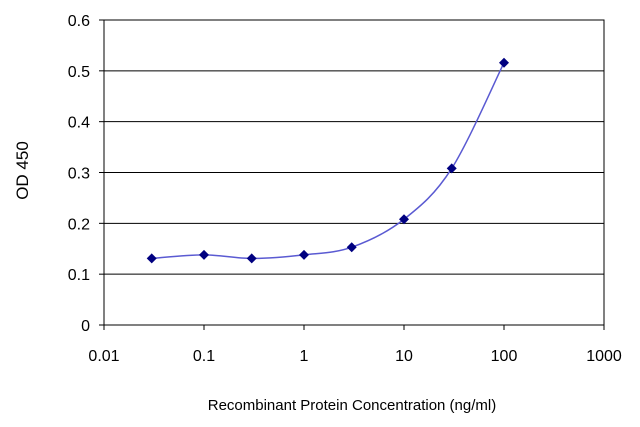  What do you see at coordinates (103, 356) in the screenshot?
I see `x-tick-label: 0.01` at bounding box center [103, 356].